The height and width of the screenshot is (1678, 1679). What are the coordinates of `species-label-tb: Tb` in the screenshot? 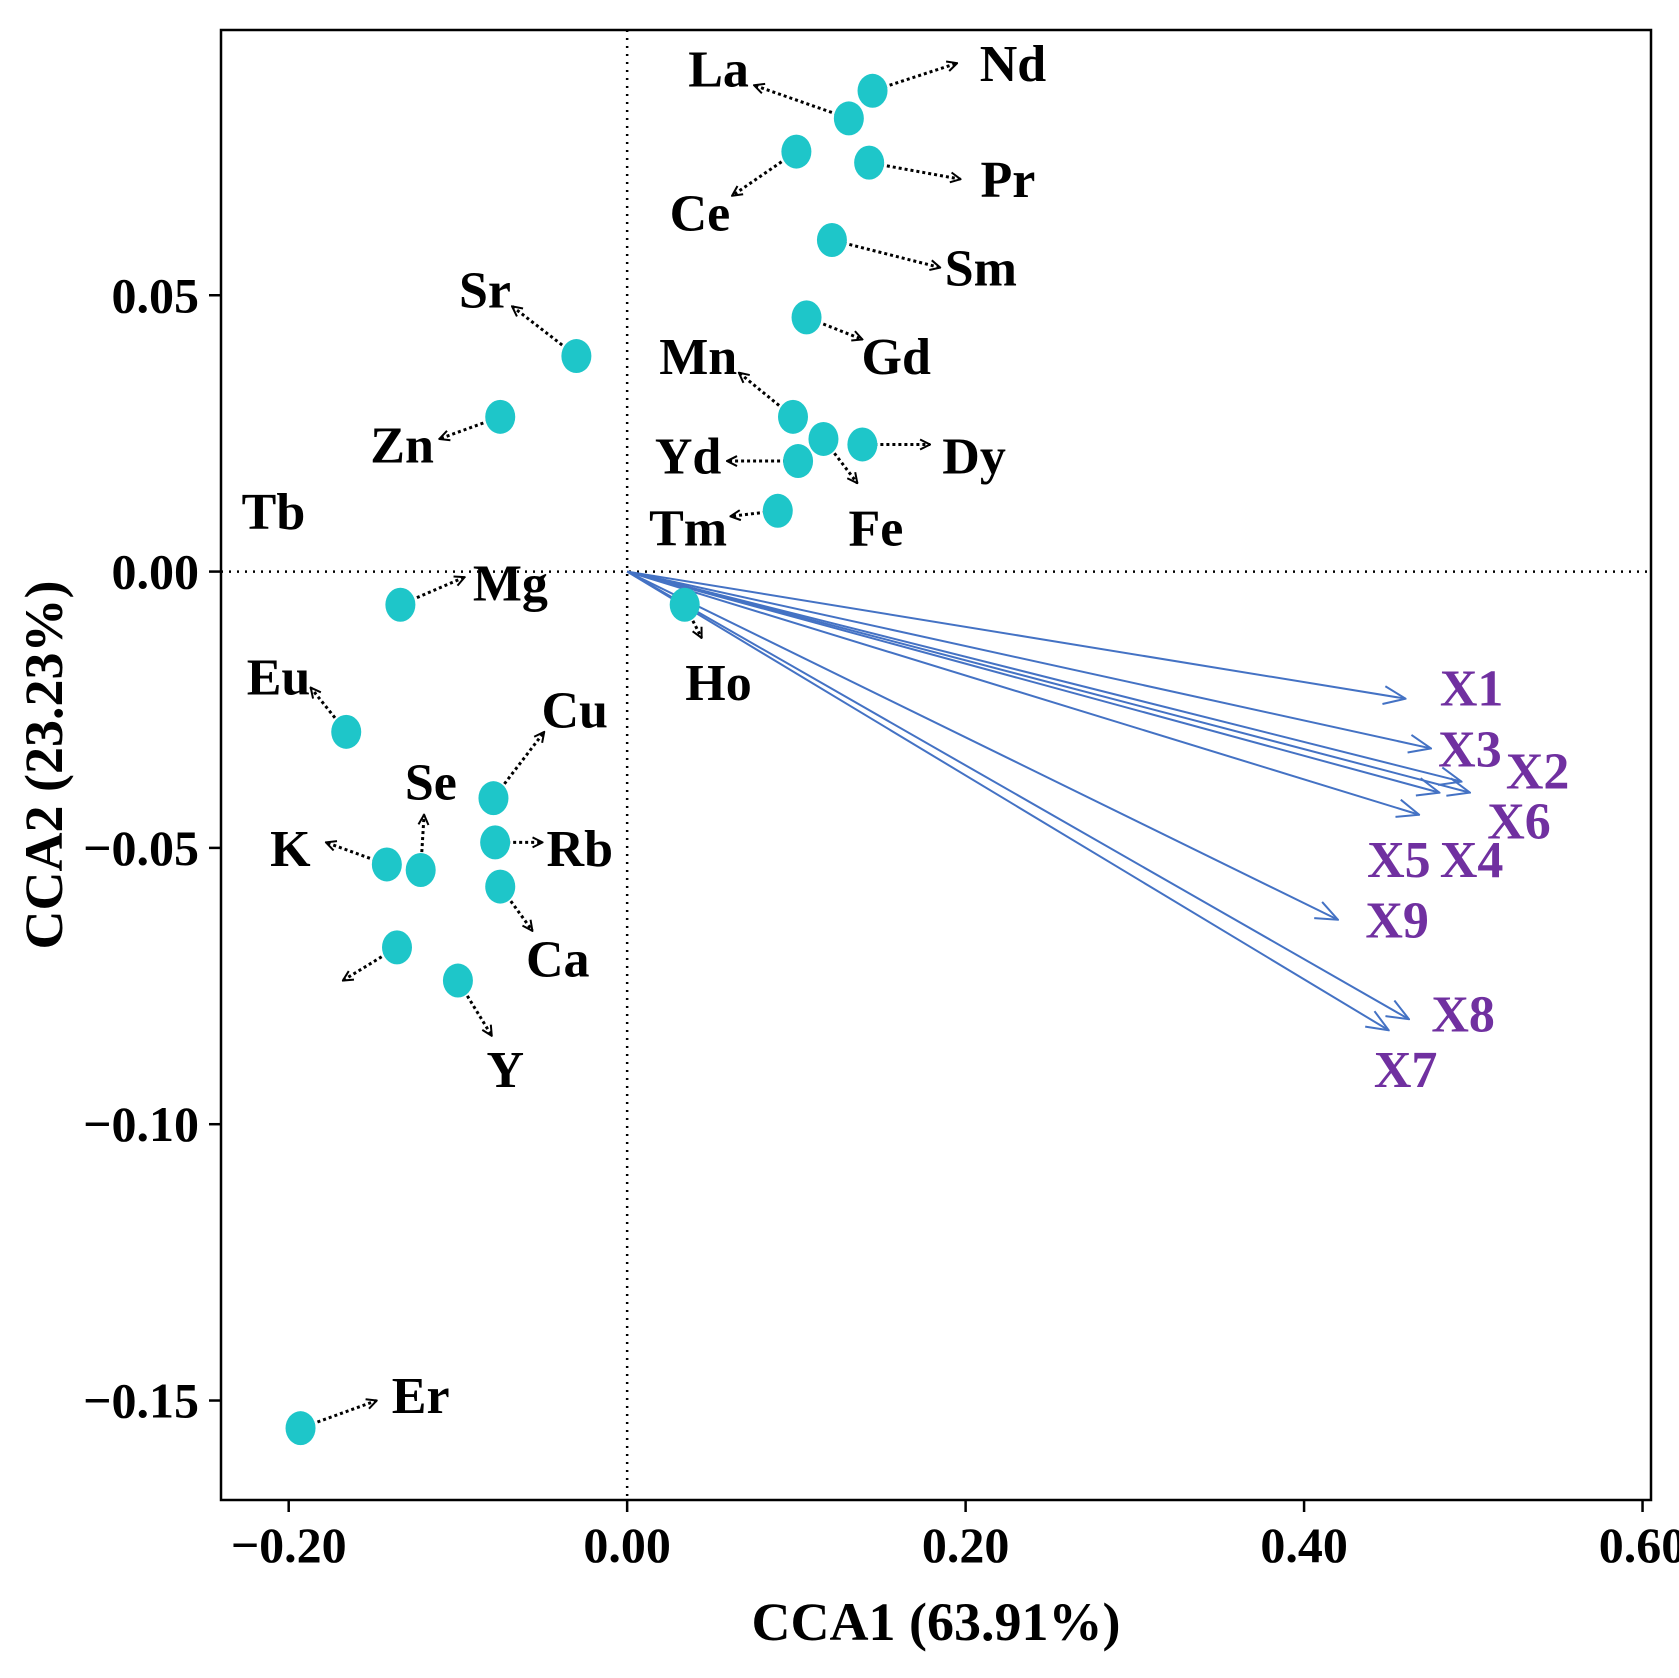 It's located at (274, 512).